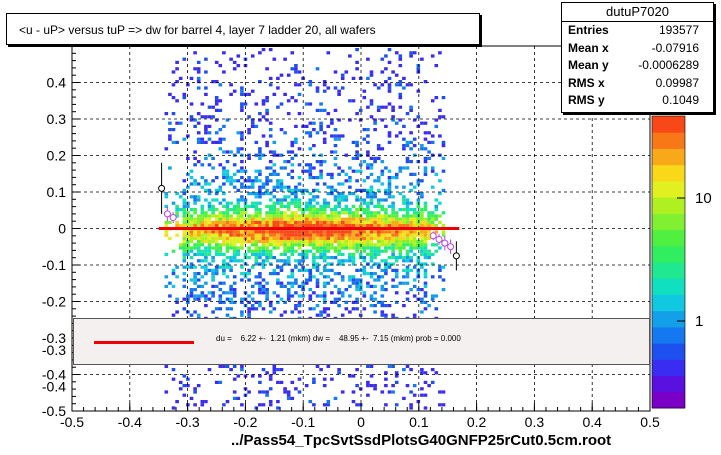 This screenshot has height=455, width=721. Describe the element at coordinates (167, 214) in the screenshot. I see `profile-point` at that location.